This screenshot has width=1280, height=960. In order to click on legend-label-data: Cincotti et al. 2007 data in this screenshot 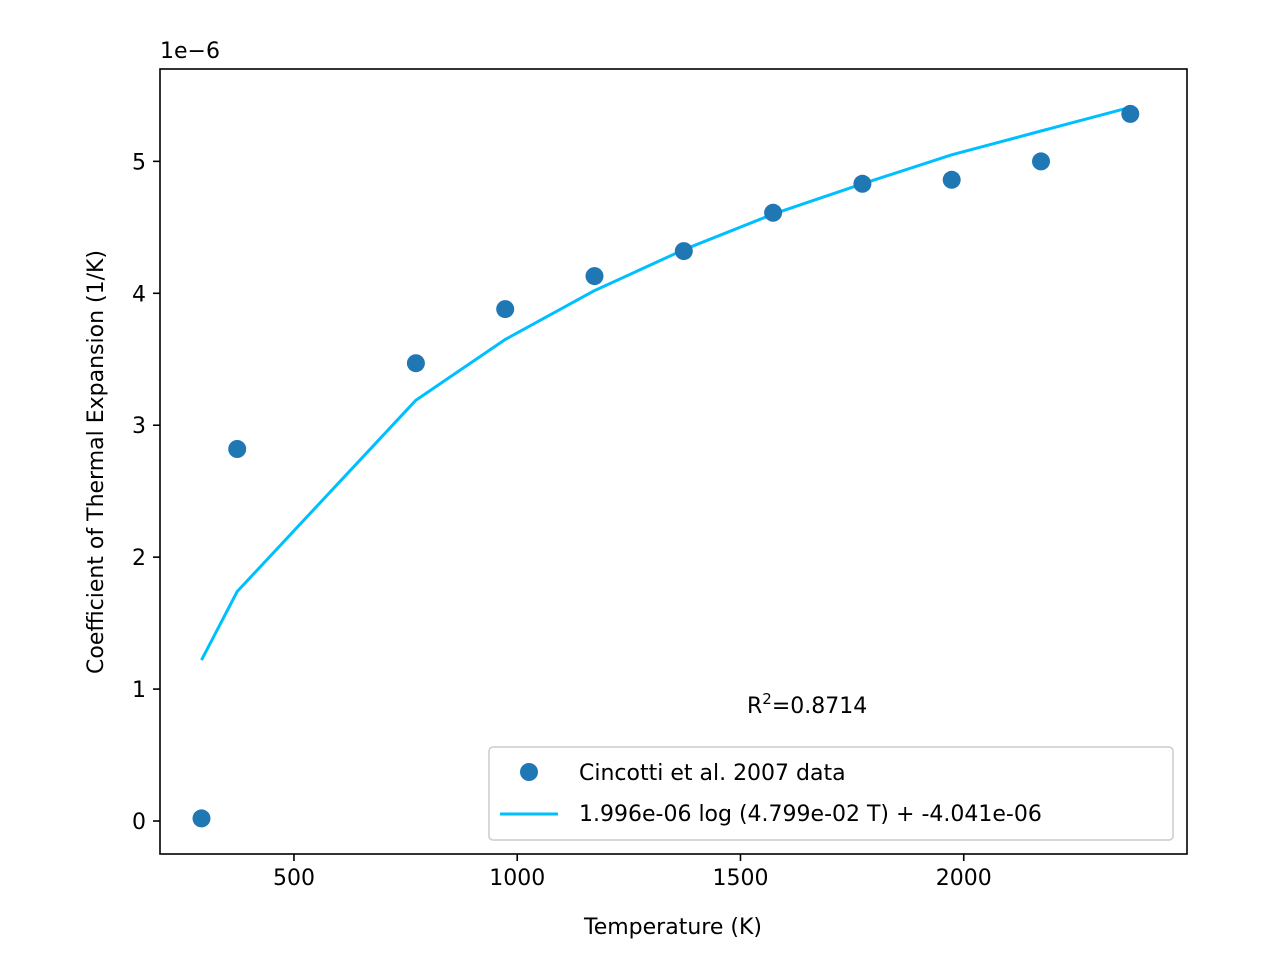, I will do `click(712, 773)`.